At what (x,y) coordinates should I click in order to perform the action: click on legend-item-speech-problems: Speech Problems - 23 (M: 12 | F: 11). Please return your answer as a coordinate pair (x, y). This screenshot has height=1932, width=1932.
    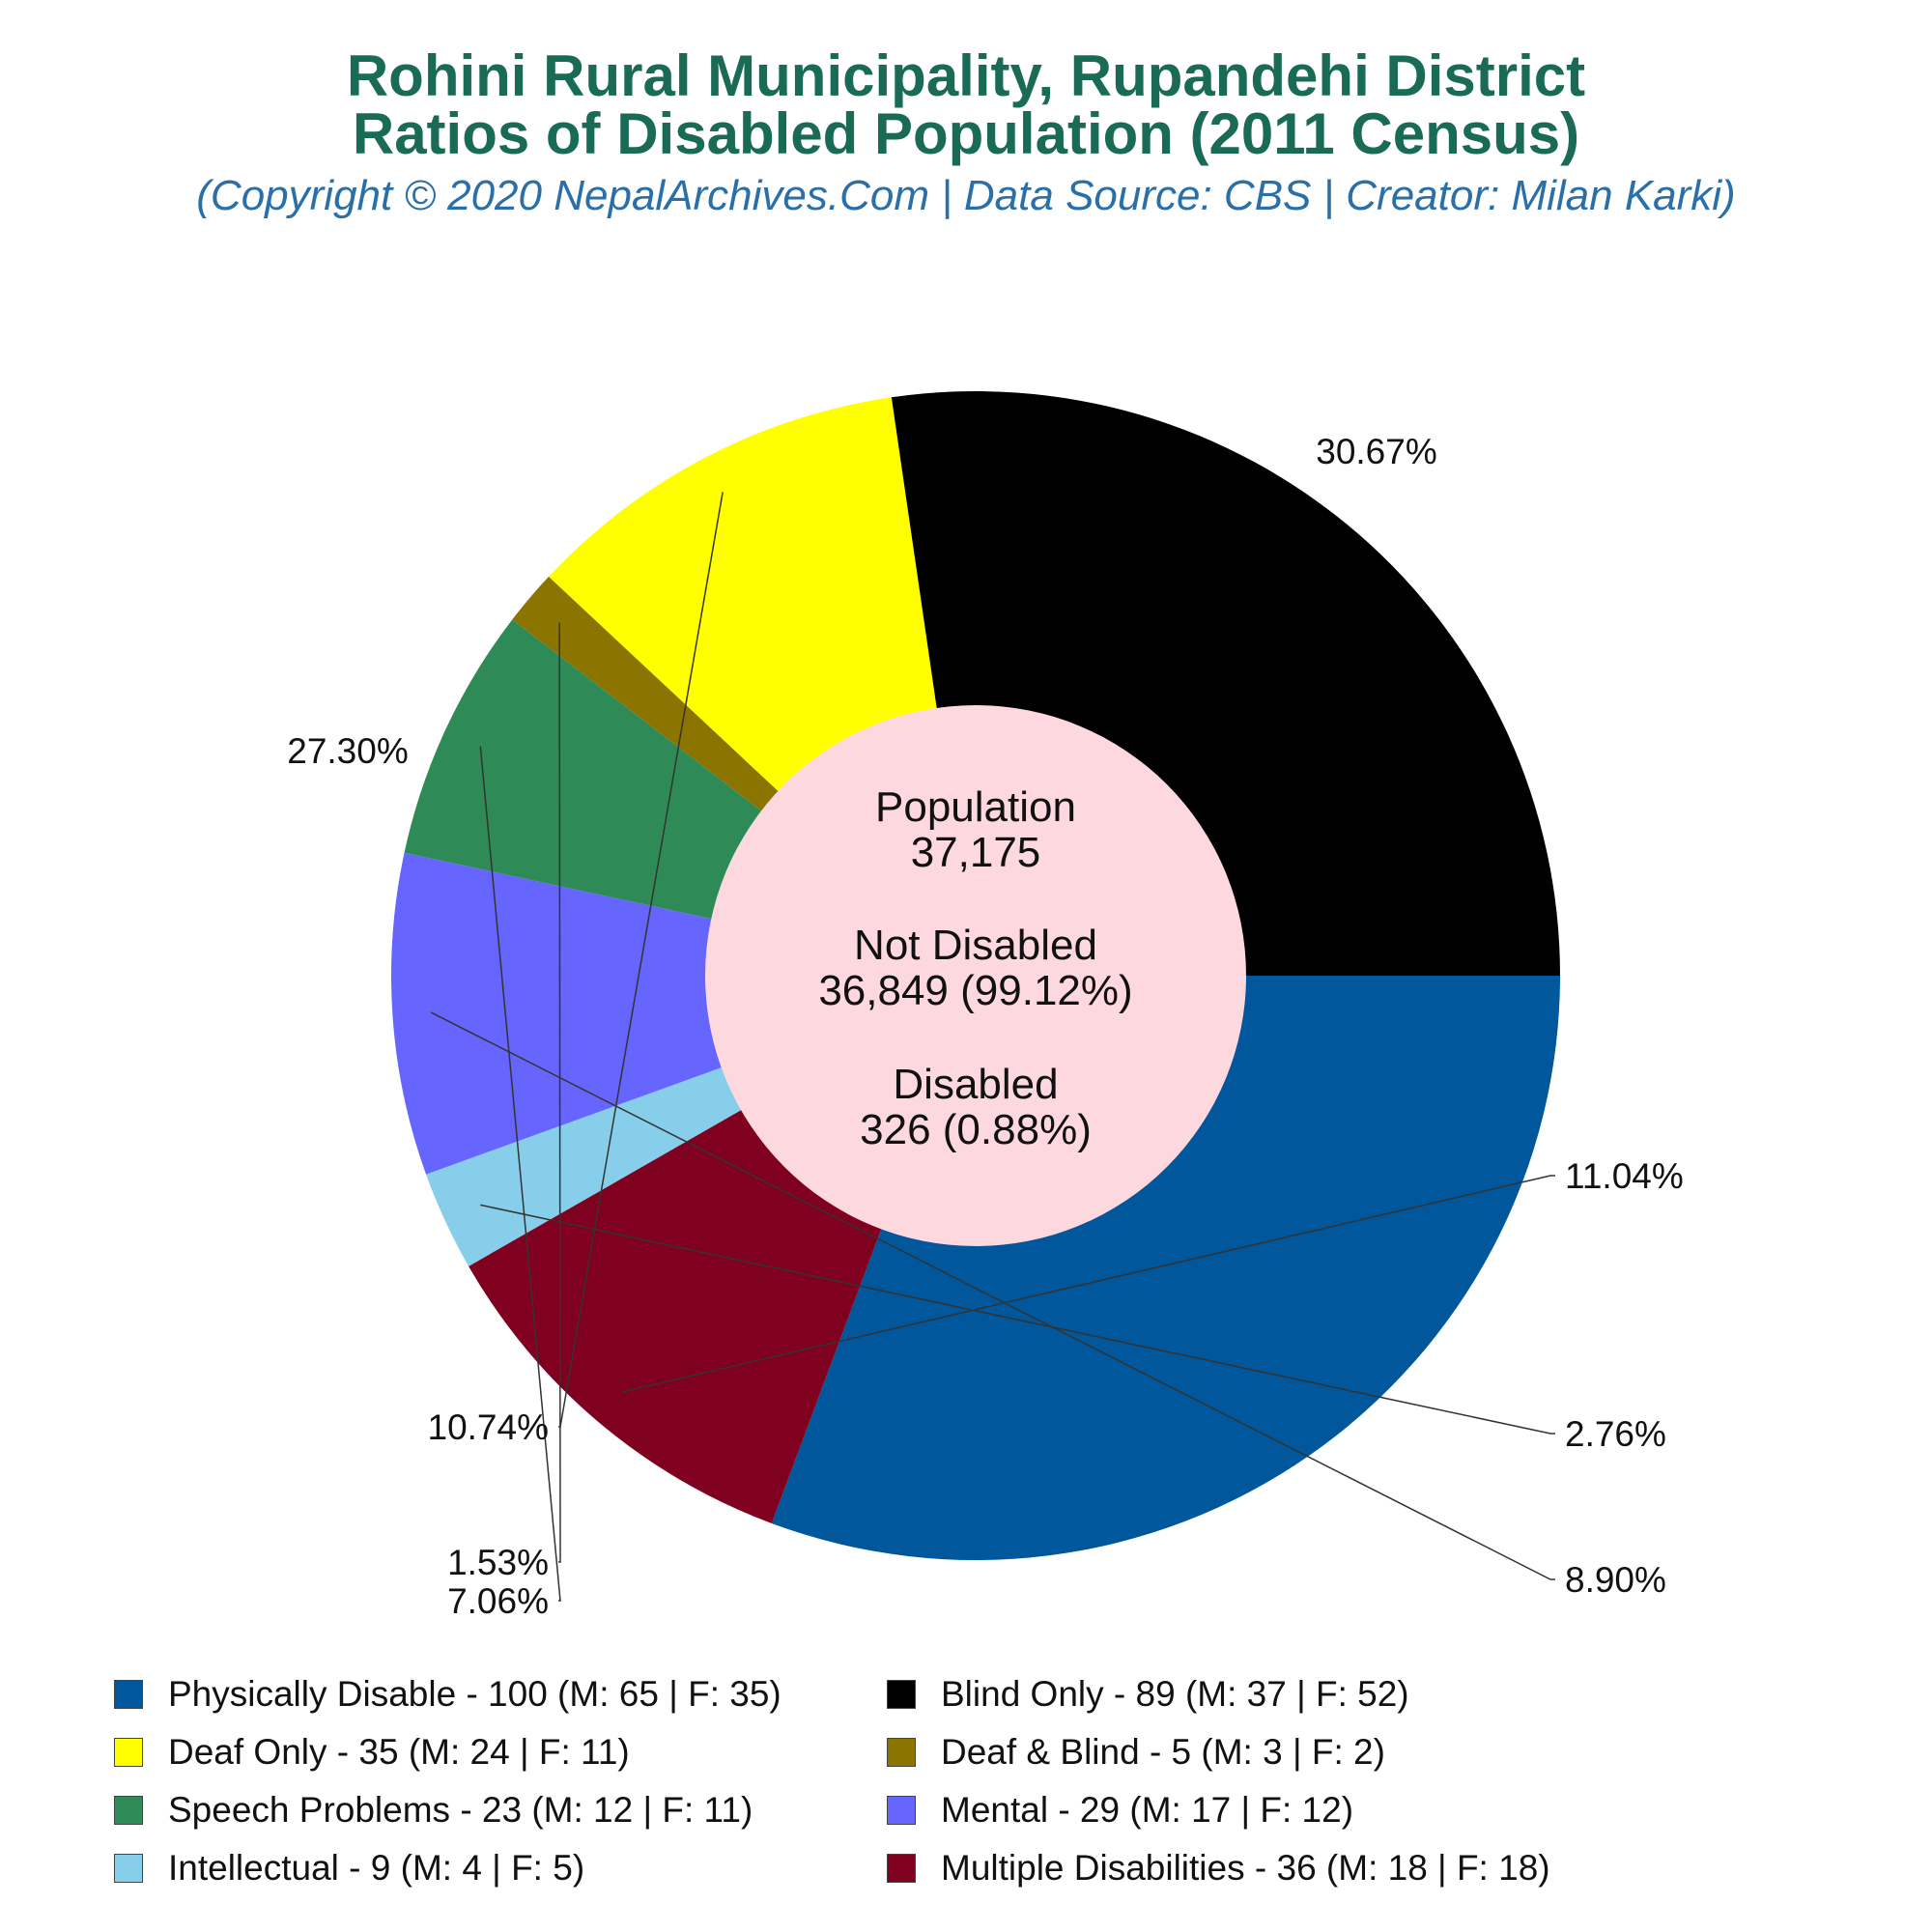
    Looking at the image, I should click on (433, 1810).